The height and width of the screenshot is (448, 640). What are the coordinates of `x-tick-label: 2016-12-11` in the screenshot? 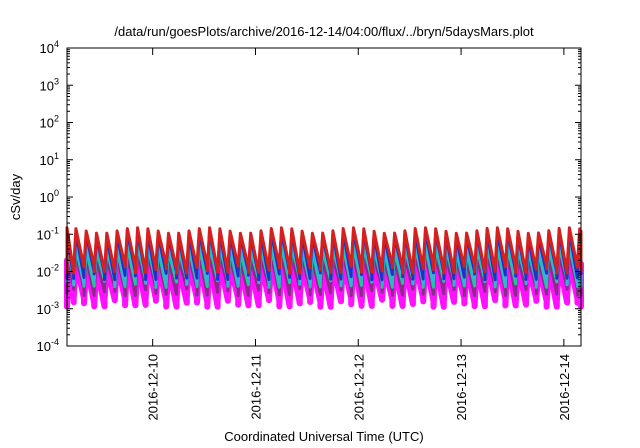 It's located at (255, 387).